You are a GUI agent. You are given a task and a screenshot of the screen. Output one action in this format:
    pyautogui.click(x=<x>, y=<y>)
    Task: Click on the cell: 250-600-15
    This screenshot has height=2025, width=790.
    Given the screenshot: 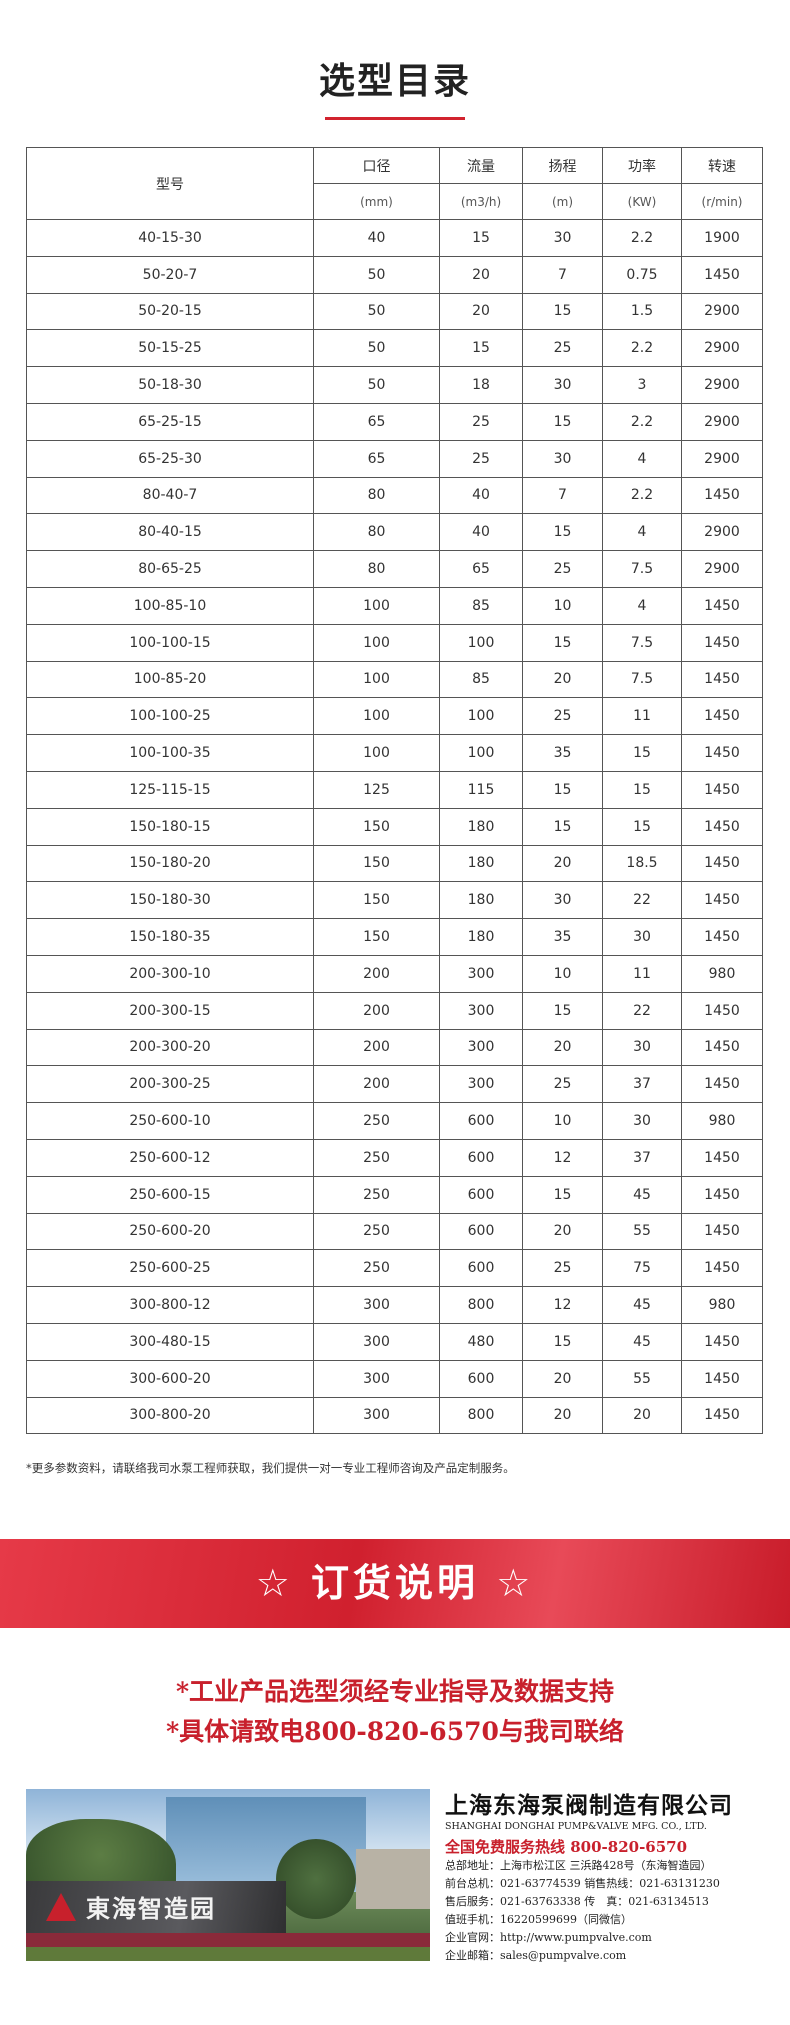 What is the action you would take?
    pyautogui.click(x=170, y=1194)
    